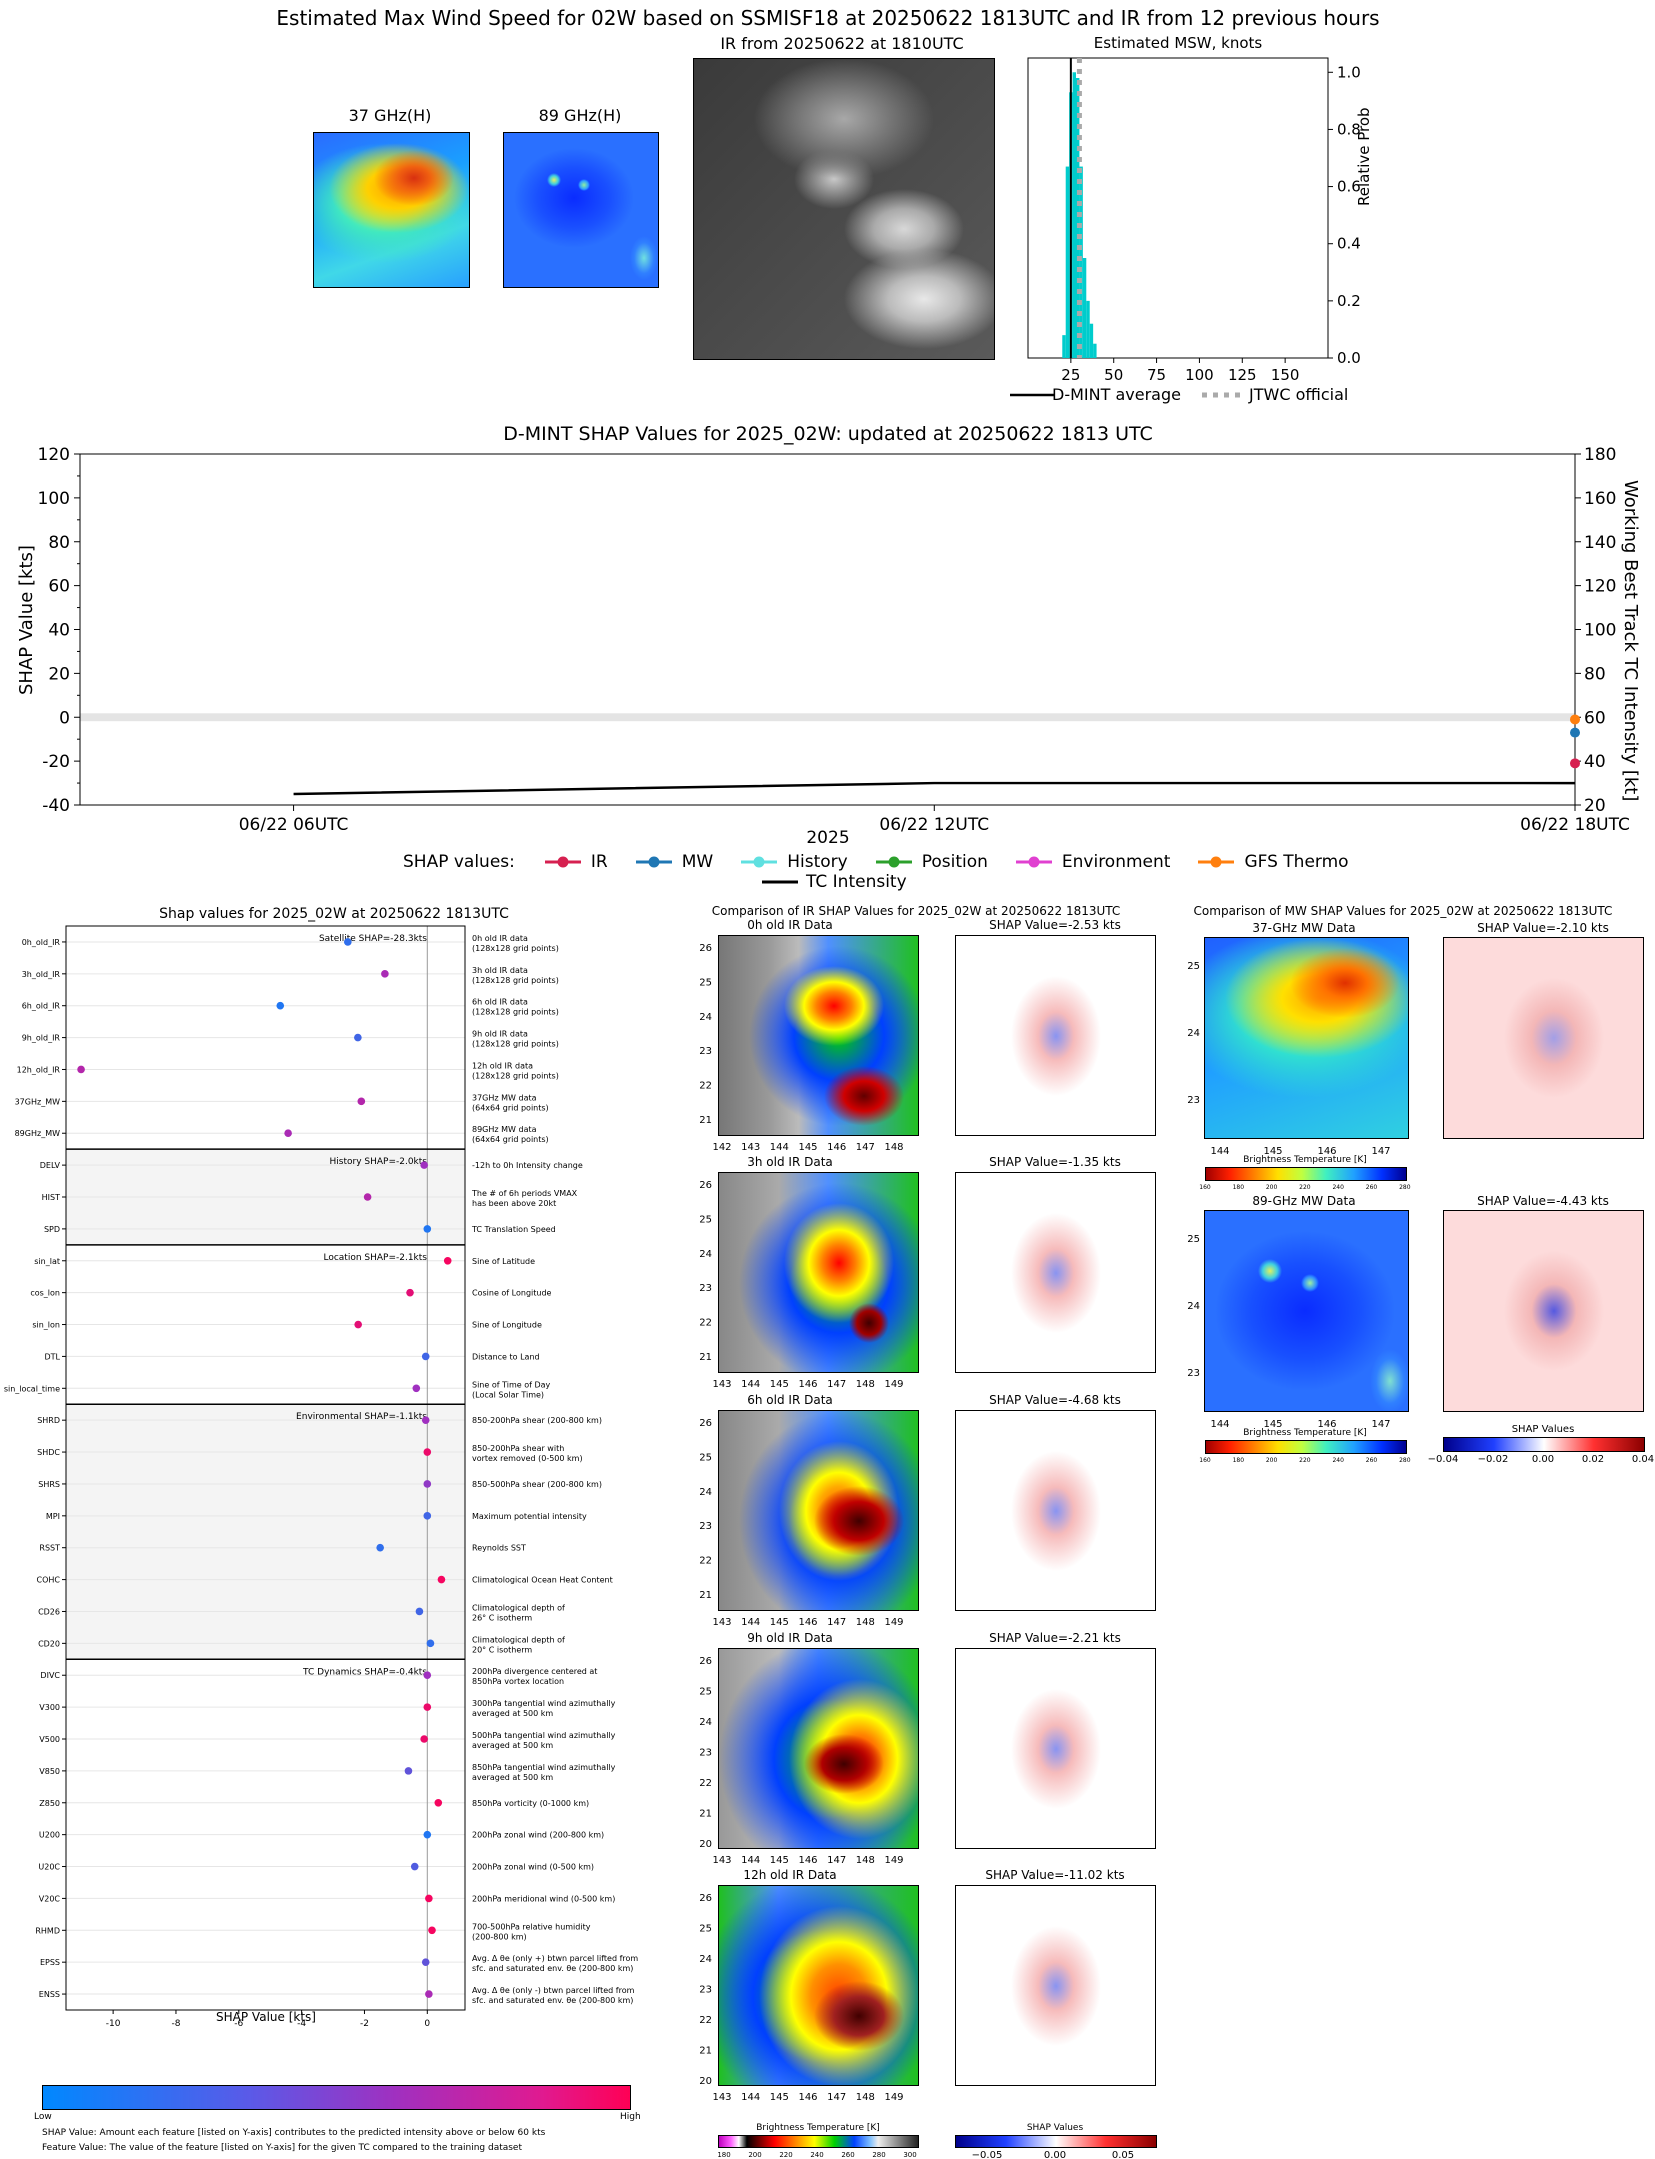  Describe the element at coordinates (1272, 1460) in the screenshot. I see `mw-bt-tick: 200` at that location.